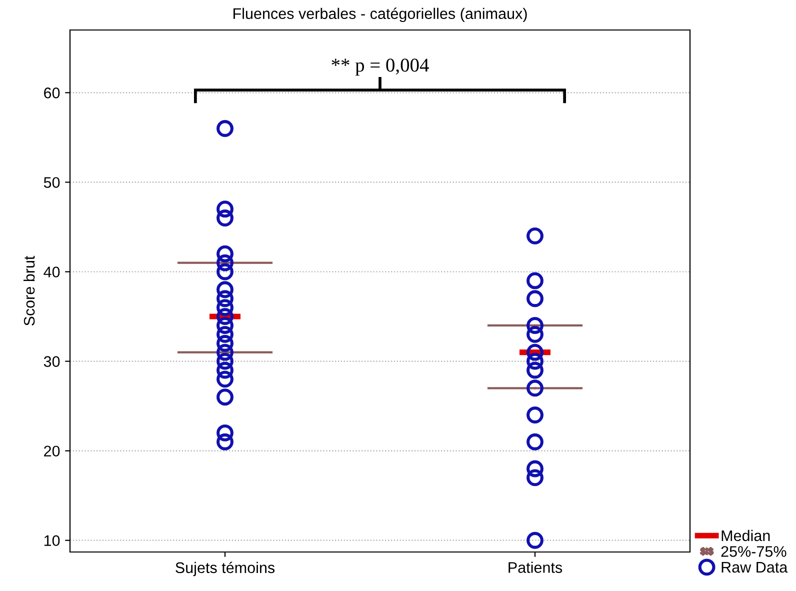  Describe the element at coordinates (225, 569) in the screenshot. I see `x-tick-label: Sujets témoins` at that location.